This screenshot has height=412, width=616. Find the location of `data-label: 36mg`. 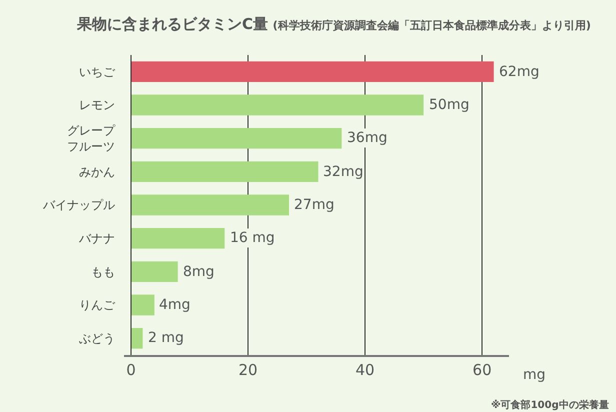

data-label: 36mg is located at coordinates (367, 138).